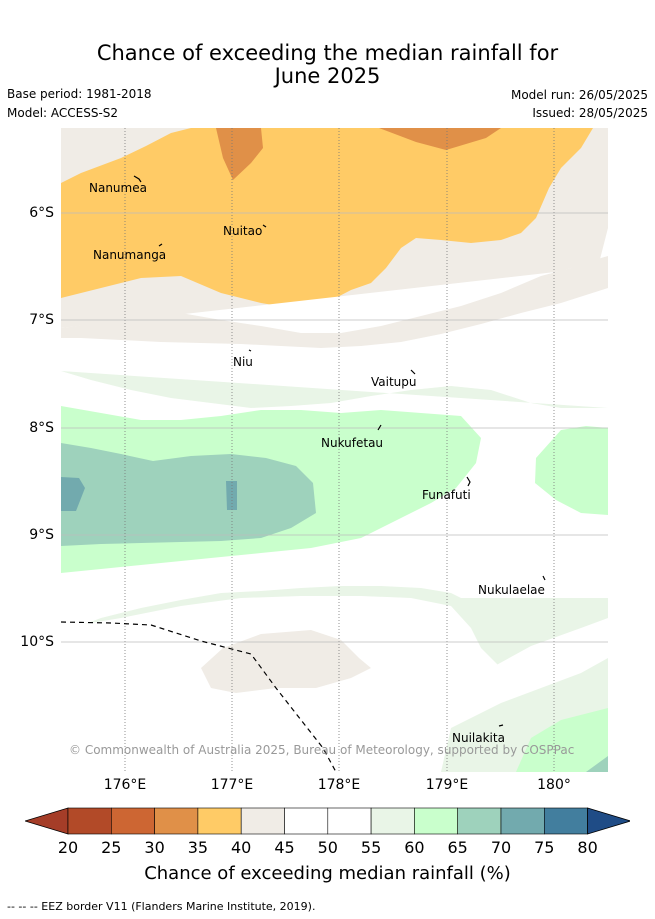 The image size is (655, 919). I want to click on zone-70-75-b, so click(231, 495).